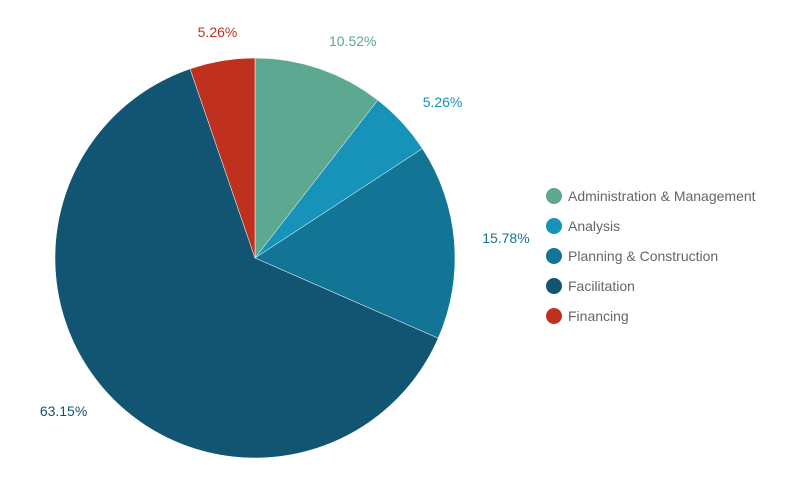  Describe the element at coordinates (63, 411) in the screenshot. I see `slice-value-label: 63.15%` at that location.